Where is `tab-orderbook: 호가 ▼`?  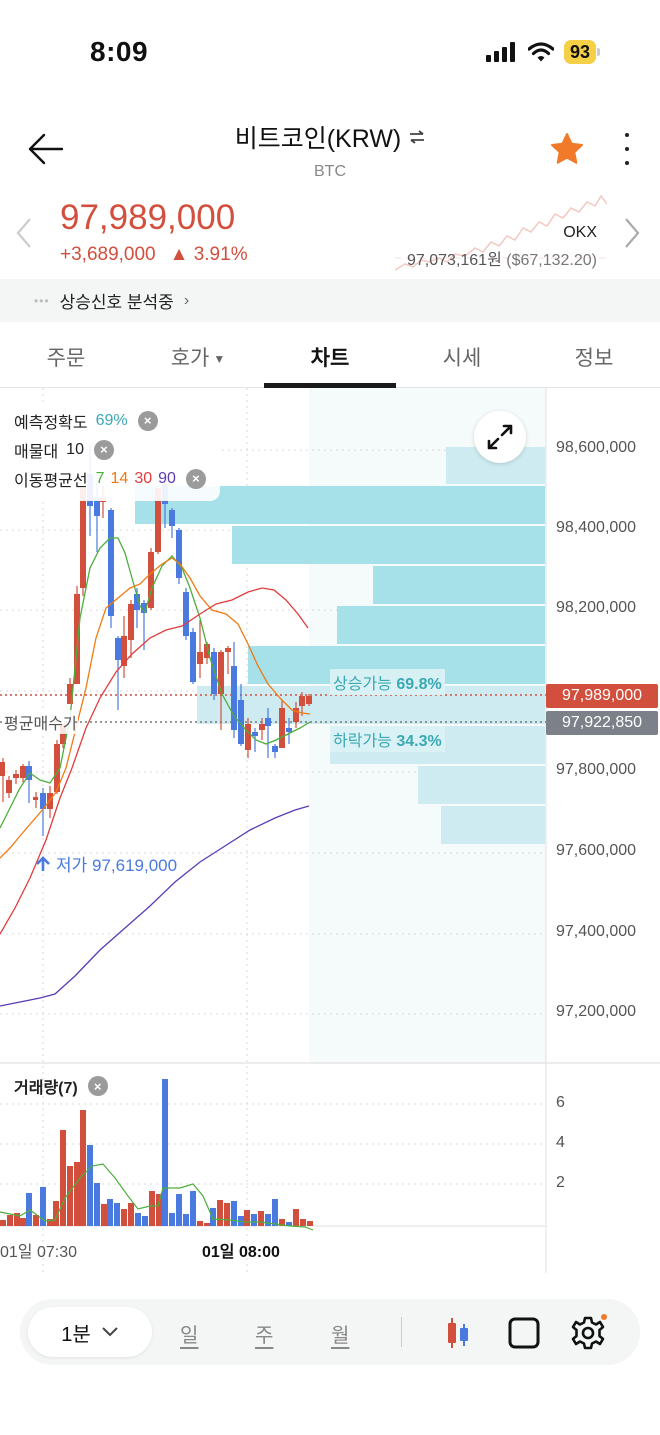
tab-orderbook: 호가 ▼ is located at coordinates (198, 354).